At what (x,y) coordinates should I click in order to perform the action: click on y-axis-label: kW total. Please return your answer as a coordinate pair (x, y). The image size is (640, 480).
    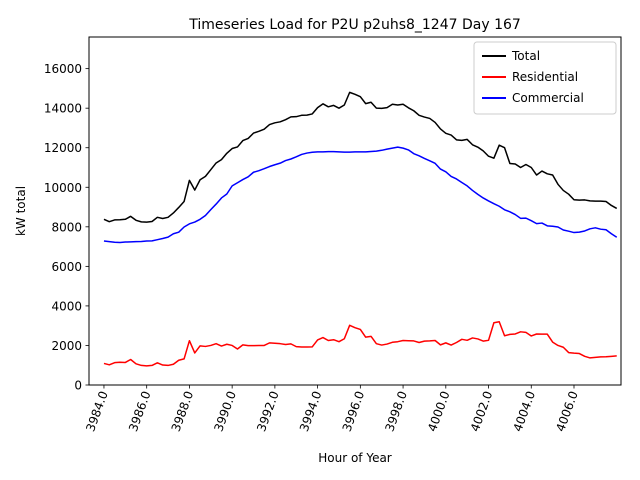
    Looking at the image, I should click on (21, 211).